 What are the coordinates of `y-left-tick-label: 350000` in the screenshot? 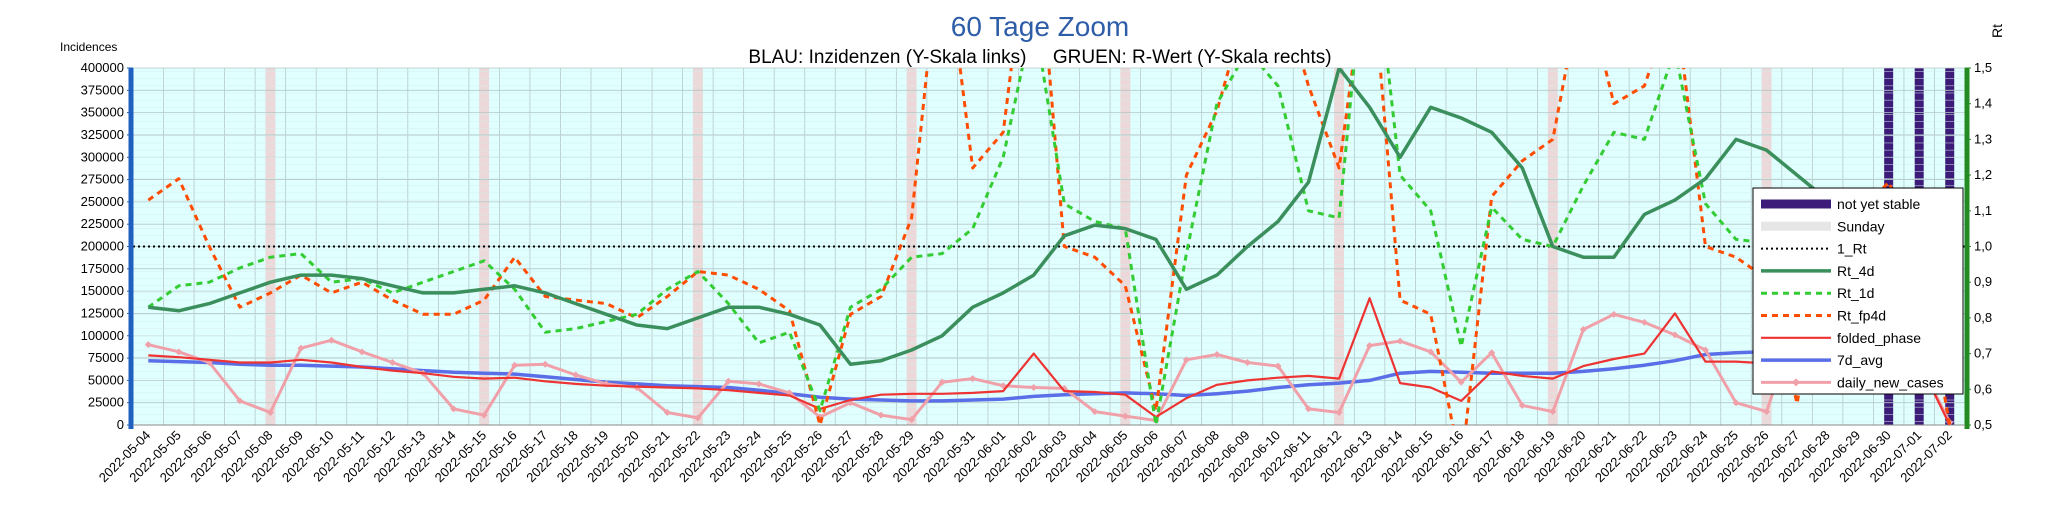 It's located at (102, 112).